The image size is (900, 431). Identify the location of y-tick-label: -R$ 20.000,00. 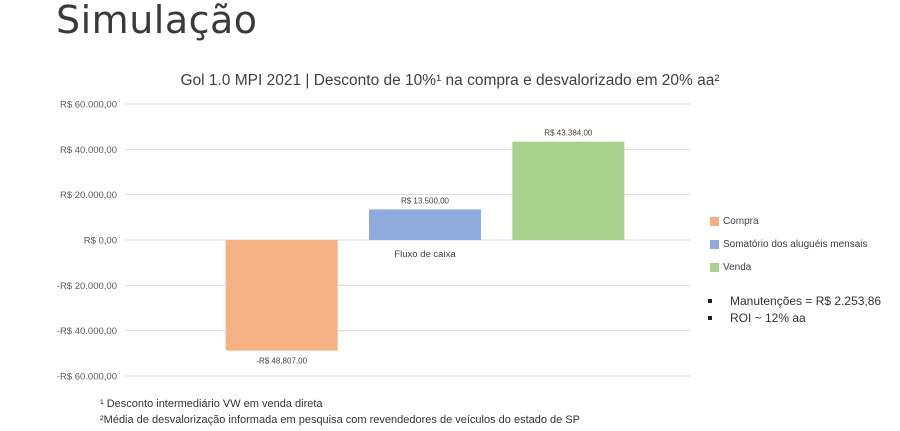
(87, 286).